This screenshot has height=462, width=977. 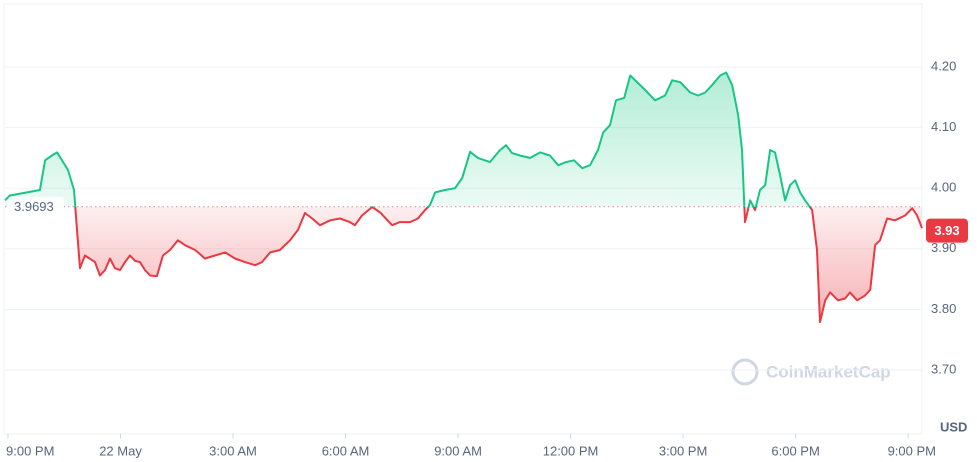 What do you see at coordinates (943, 247) in the screenshot?
I see `y-tick-label: 3.90` at bounding box center [943, 247].